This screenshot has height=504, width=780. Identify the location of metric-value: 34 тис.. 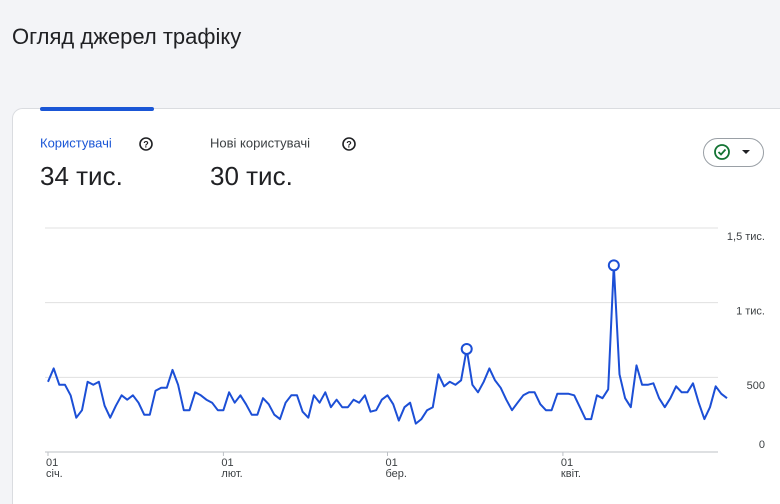
(81, 176).